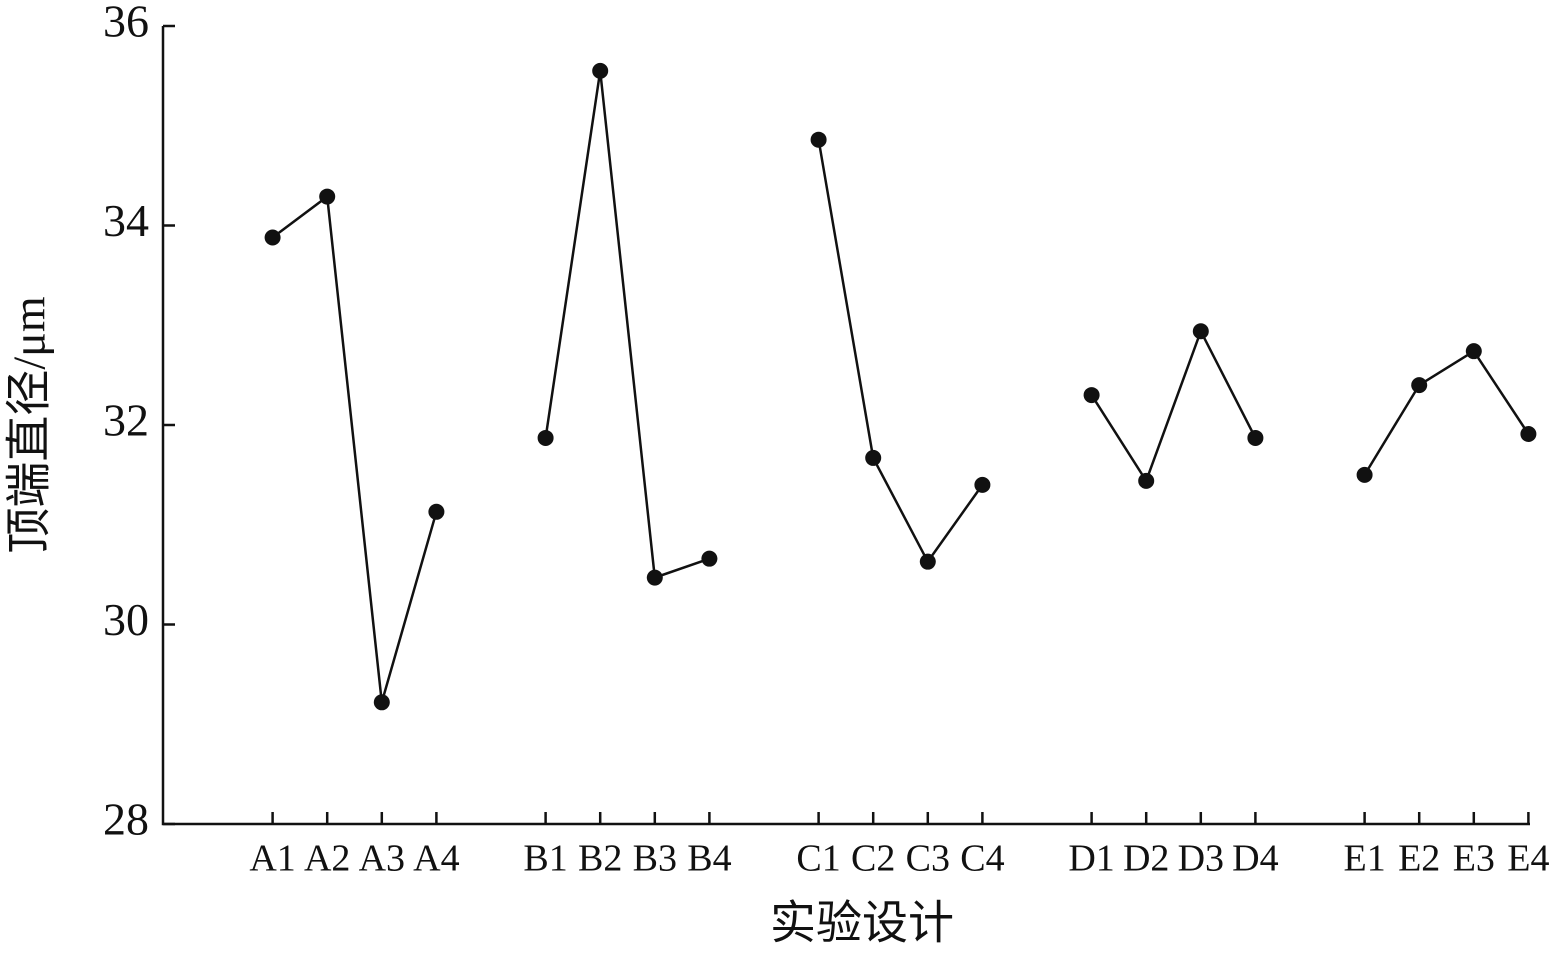 This screenshot has width=1554, height=957. Describe the element at coordinates (655, 859) in the screenshot. I see `x-tick-label: B3` at that location.